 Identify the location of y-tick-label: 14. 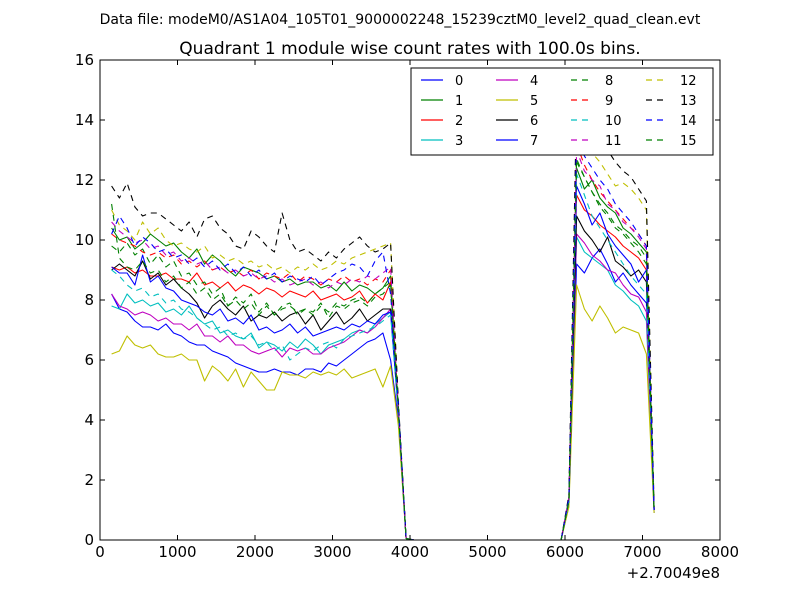
(84, 120).